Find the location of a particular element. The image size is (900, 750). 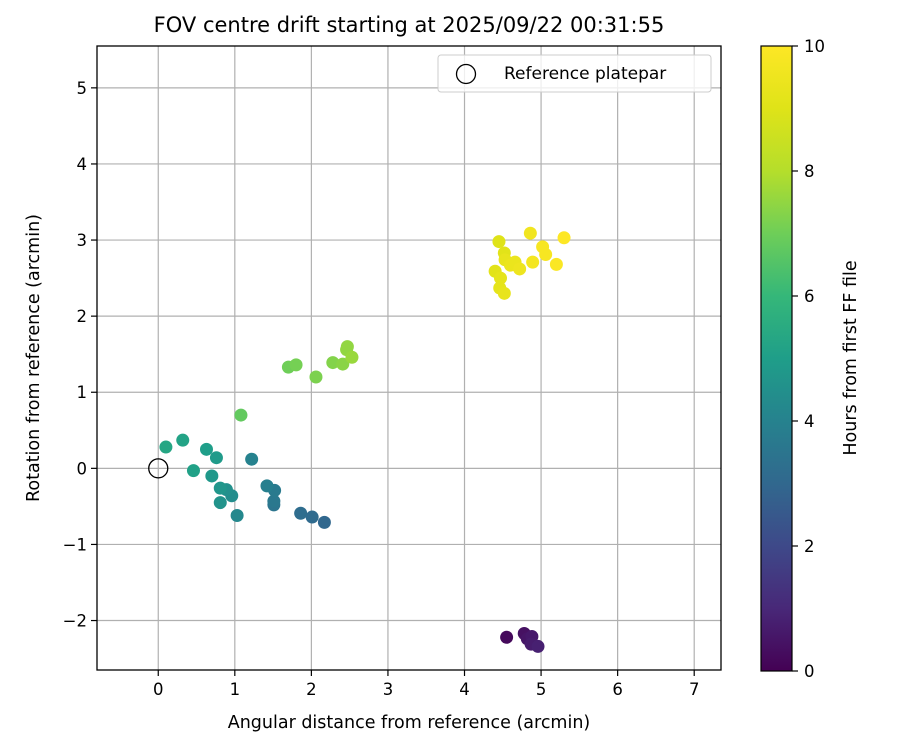

x-tick-label: 3 is located at coordinates (388, 689).